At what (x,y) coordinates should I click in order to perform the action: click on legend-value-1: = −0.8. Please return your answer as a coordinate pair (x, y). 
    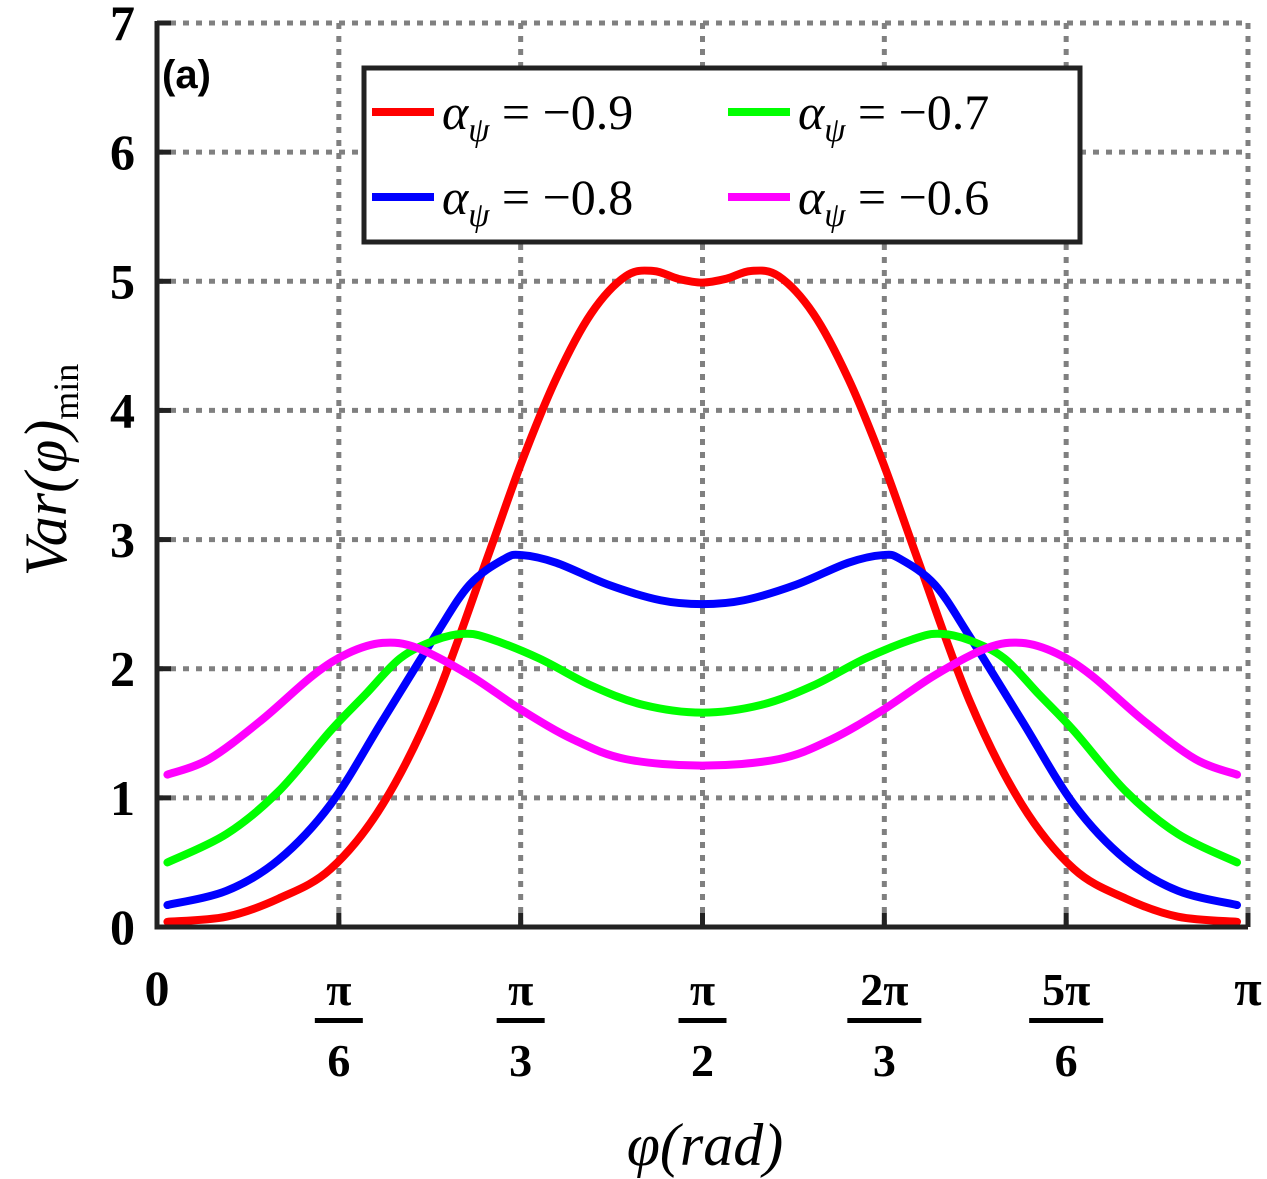
    Looking at the image, I should click on (561, 197).